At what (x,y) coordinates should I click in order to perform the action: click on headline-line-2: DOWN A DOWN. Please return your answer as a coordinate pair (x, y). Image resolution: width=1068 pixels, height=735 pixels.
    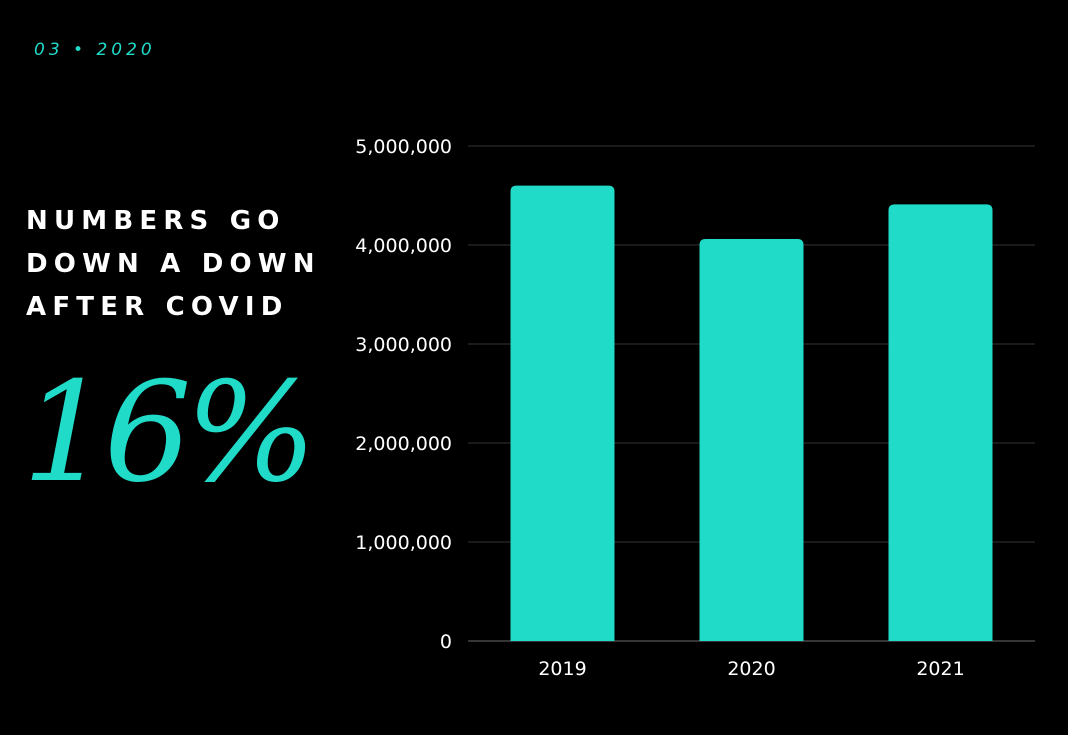
    Looking at the image, I should click on (173, 264).